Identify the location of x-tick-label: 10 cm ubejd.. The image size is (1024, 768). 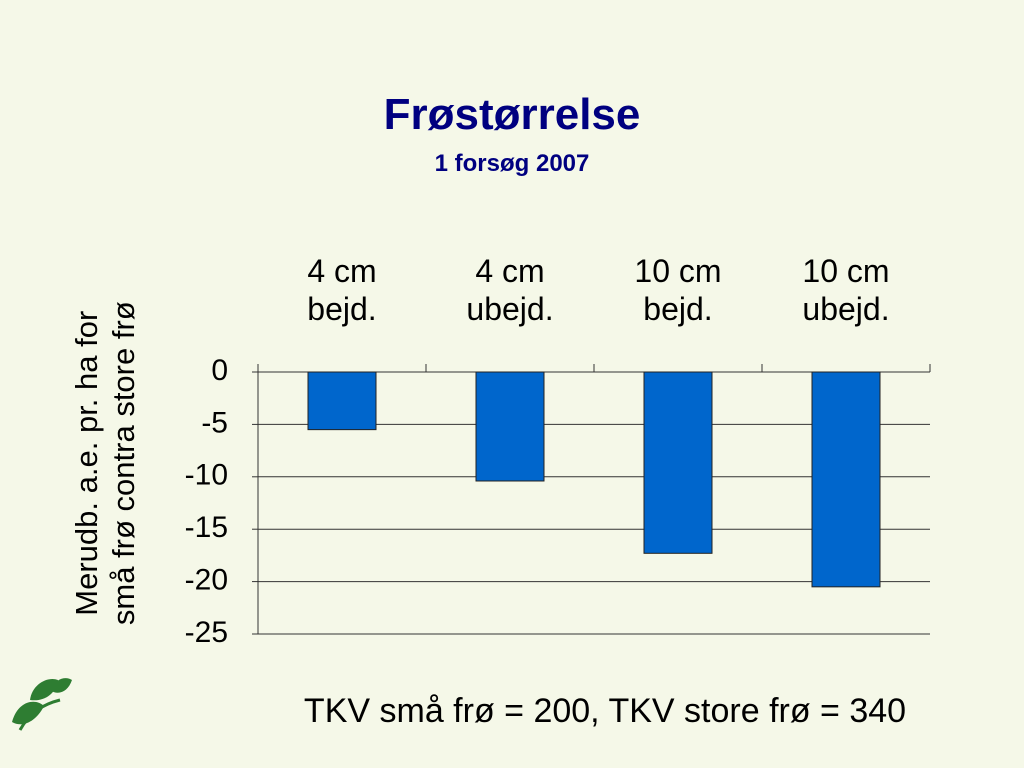
(846, 290).